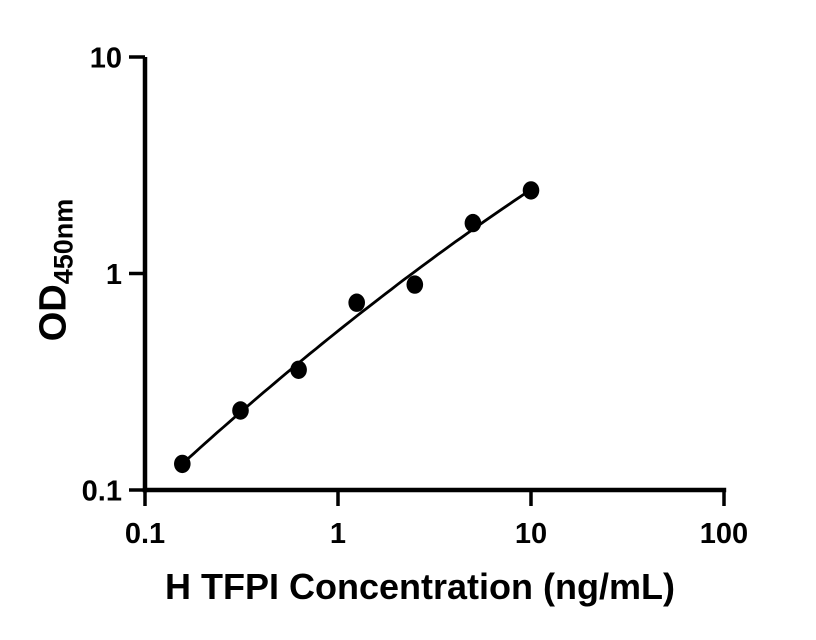 The width and height of the screenshot is (816, 640). I want to click on x-tick-label: 10, so click(531, 534).